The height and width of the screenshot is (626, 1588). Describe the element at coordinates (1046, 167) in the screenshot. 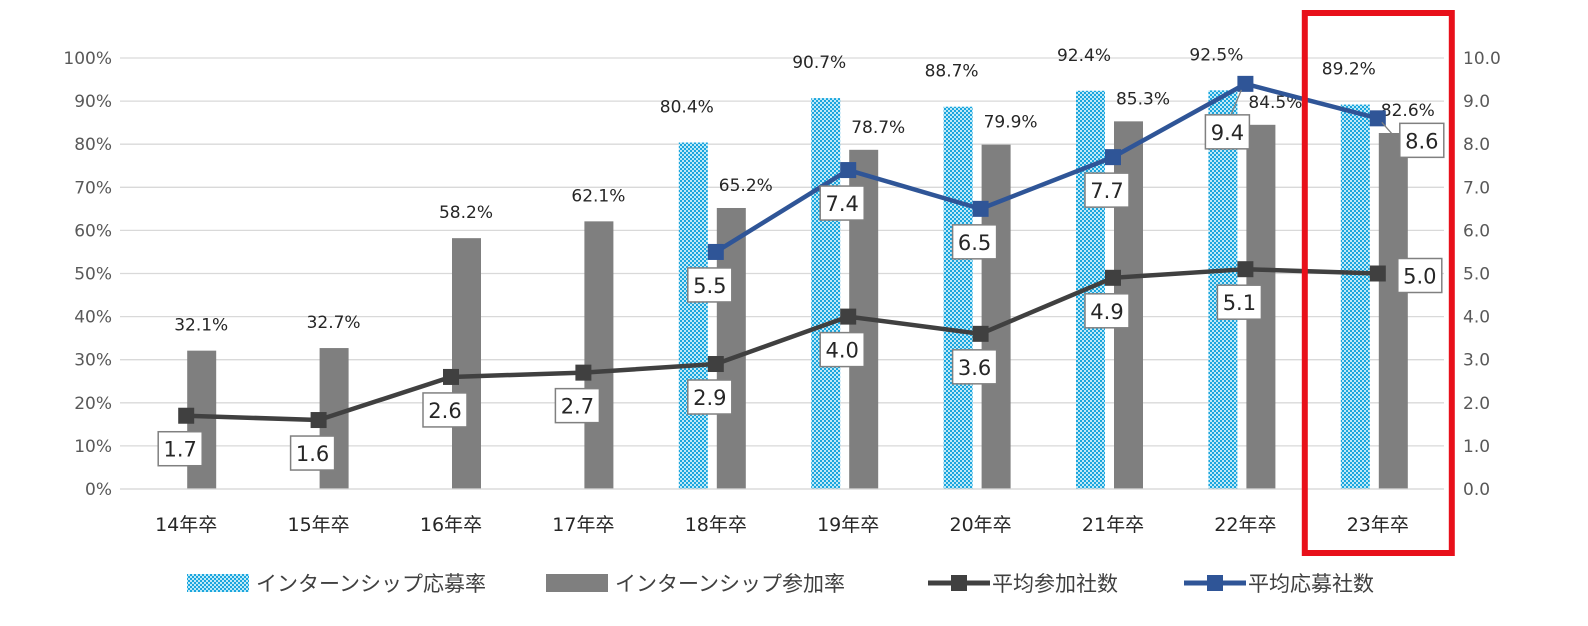

I see `avg-application-line` at that location.